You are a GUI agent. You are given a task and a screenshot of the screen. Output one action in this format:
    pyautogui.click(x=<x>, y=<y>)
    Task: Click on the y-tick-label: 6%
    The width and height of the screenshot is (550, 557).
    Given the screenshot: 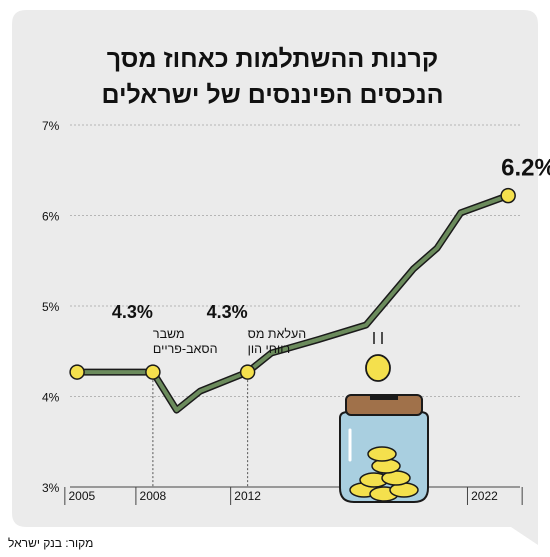 What is the action you would take?
    pyautogui.click(x=51, y=217)
    